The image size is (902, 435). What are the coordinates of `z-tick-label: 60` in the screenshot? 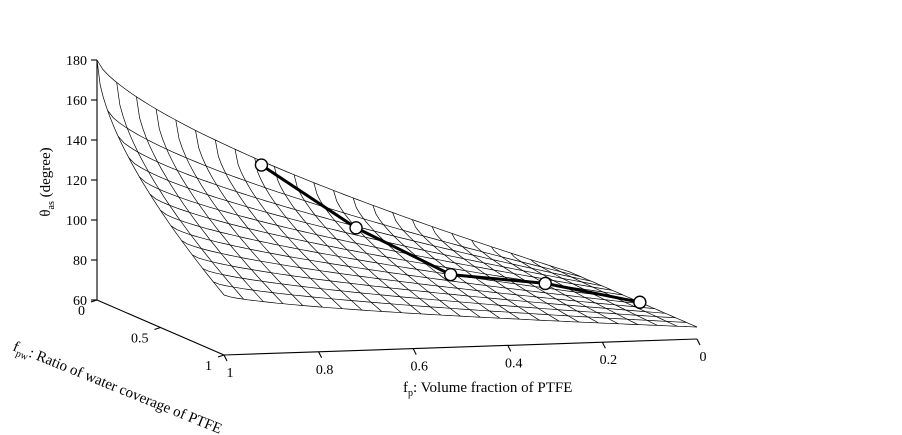 It's located at (80, 301).